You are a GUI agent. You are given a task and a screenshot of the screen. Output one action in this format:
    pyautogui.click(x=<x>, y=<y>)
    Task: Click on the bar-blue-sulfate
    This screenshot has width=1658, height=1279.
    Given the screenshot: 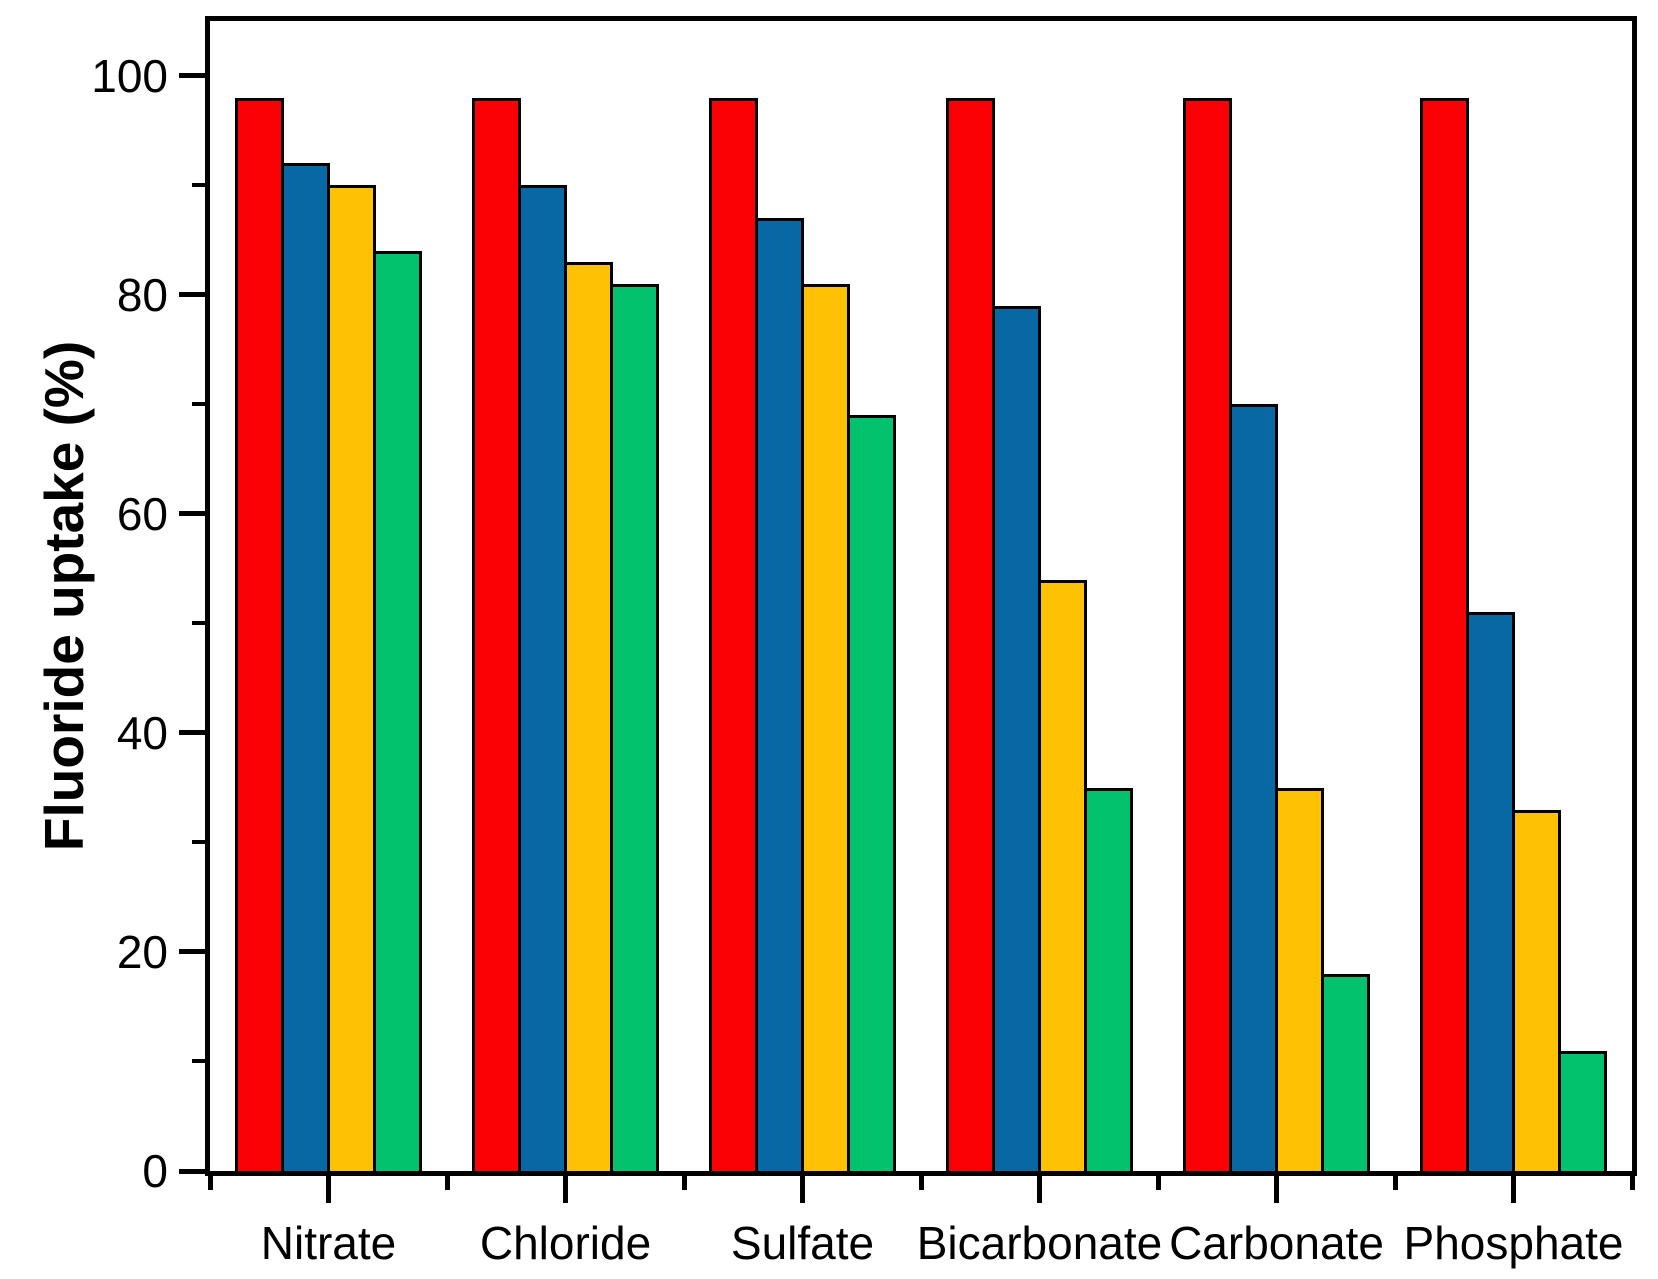 What is the action you would take?
    pyautogui.click(x=779, y=694)
    